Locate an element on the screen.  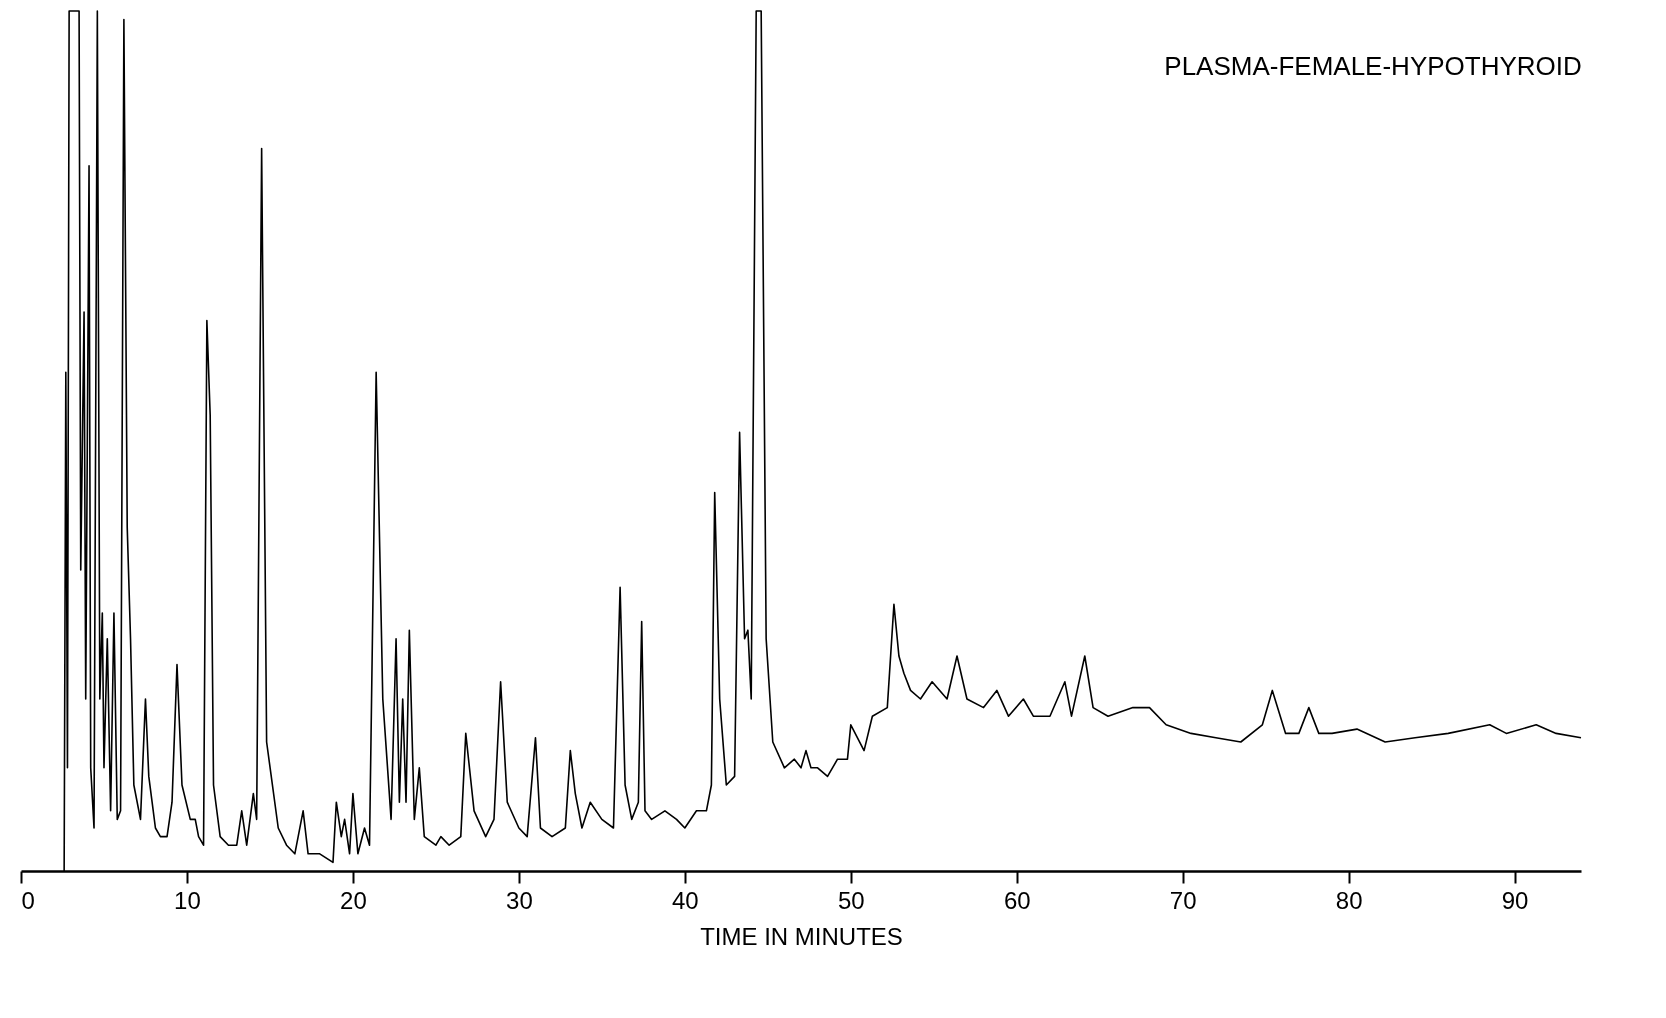
x-tick-label: 60 is located at coordinates (1017, 900).